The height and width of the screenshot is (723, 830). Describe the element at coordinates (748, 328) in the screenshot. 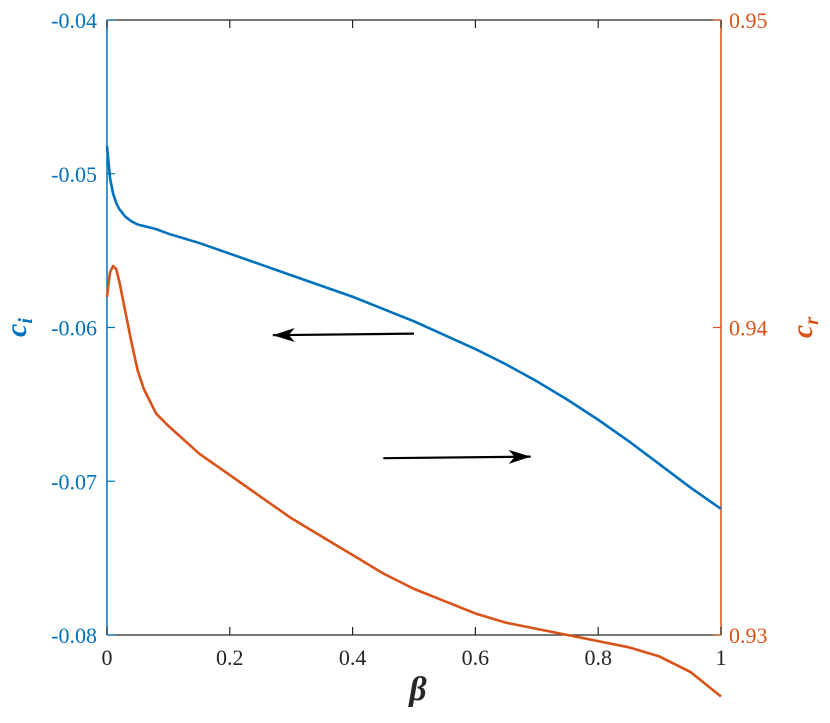

I see `right-y-tick-label: 0.94` at that location.